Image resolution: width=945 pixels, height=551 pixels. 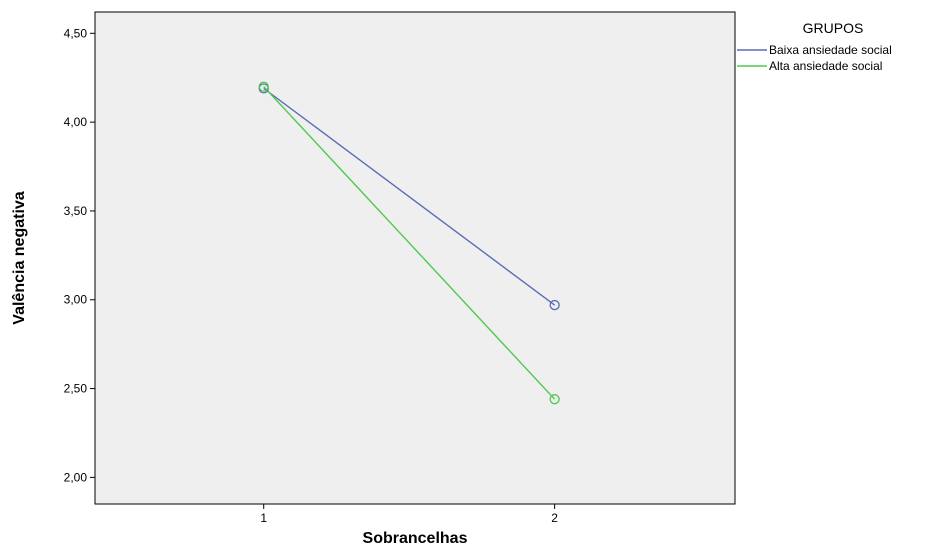 What do you see at coordinates (76, 211) in the screenshot?
I see `y-tick-label: 3,50` at bounding box center [76, 211].